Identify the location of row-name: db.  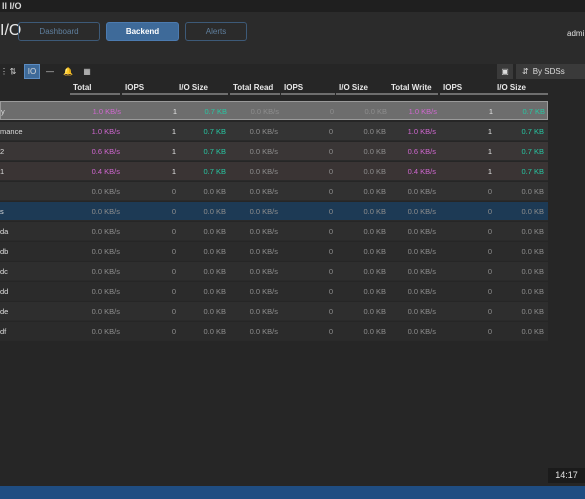
(4, 251).